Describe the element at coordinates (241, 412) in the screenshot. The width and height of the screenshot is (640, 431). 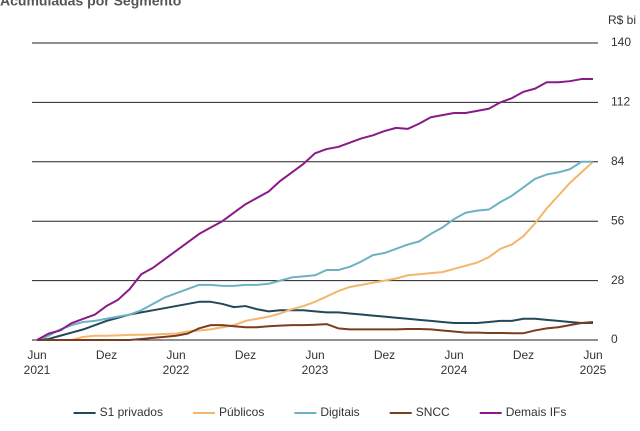
I see `legend-label: Públicos` at that location.